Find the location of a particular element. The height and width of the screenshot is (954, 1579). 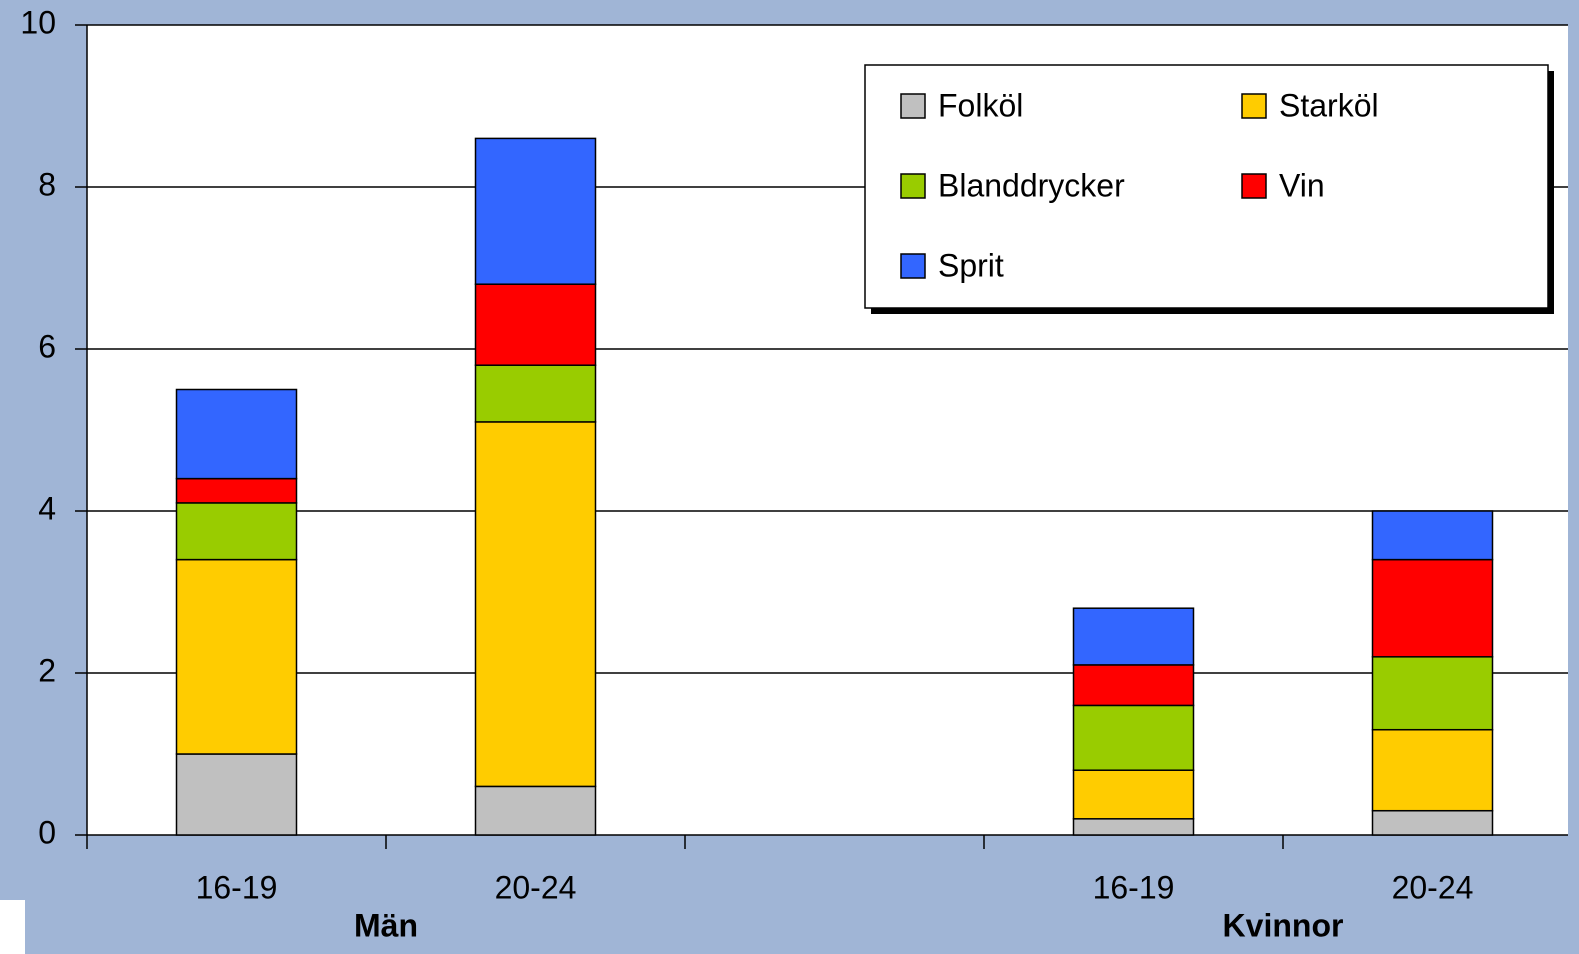

y-tick-label: 10 is located at coordinates (38, 22).